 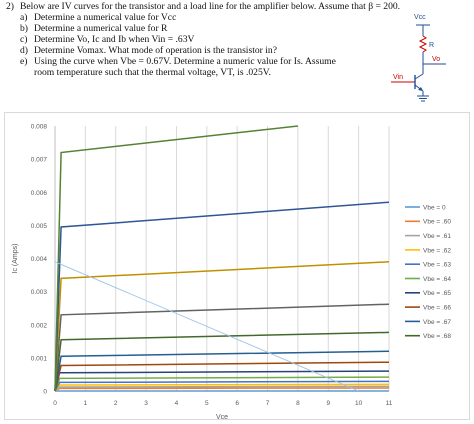 I want to click on x-tick-label: 8, so click(x=298, y=403).